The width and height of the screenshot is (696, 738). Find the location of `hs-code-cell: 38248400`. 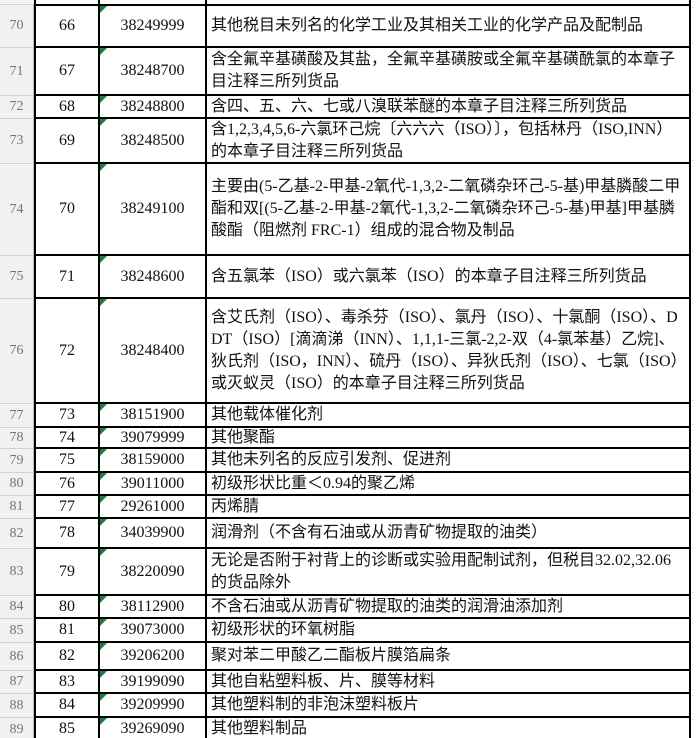

hs-code-cell: 38248400 is located at coordinates (153, 351).